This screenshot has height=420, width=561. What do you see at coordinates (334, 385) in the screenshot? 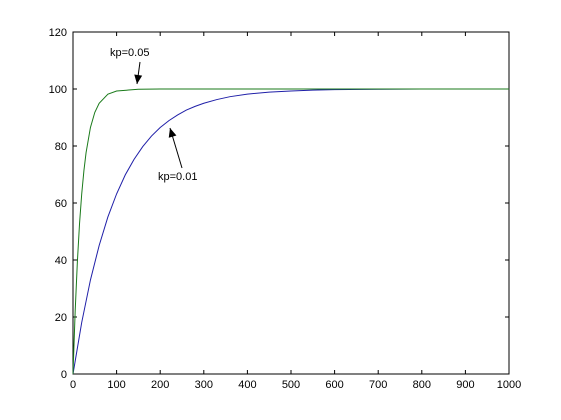
I see `x-tick-label: 600` at bounding box center [334, 385].